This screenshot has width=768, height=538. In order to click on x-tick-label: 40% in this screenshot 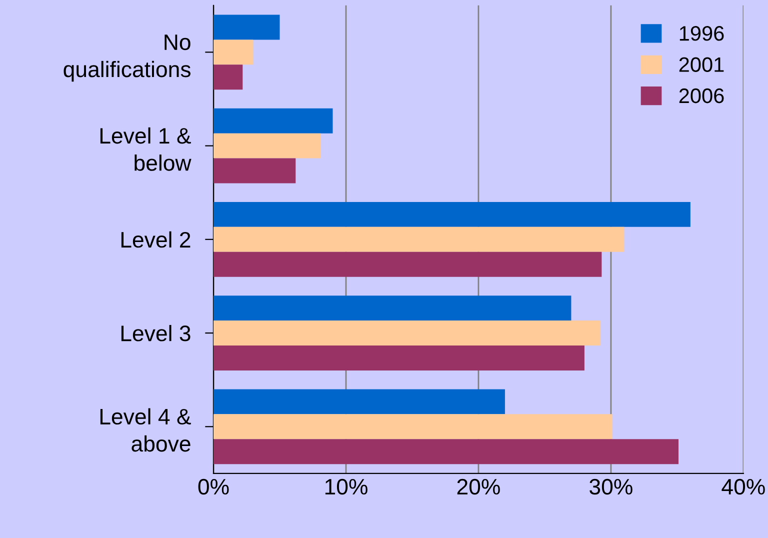, I will do `click(743, 486)`.